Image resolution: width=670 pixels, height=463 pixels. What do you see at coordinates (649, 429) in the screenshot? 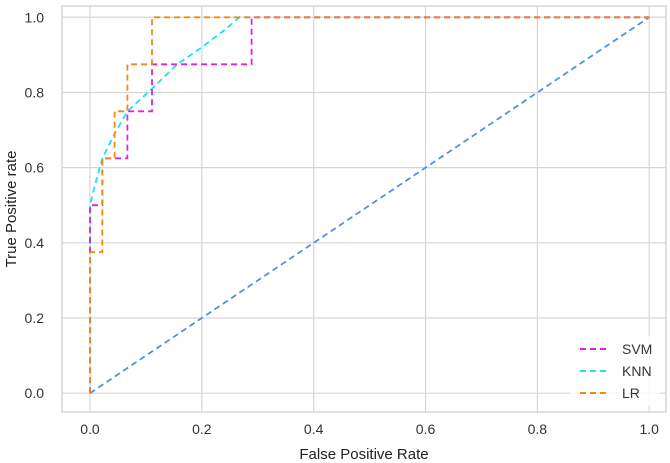
I see `x-tick-label: 1.0` at bounding box center [649, 429].